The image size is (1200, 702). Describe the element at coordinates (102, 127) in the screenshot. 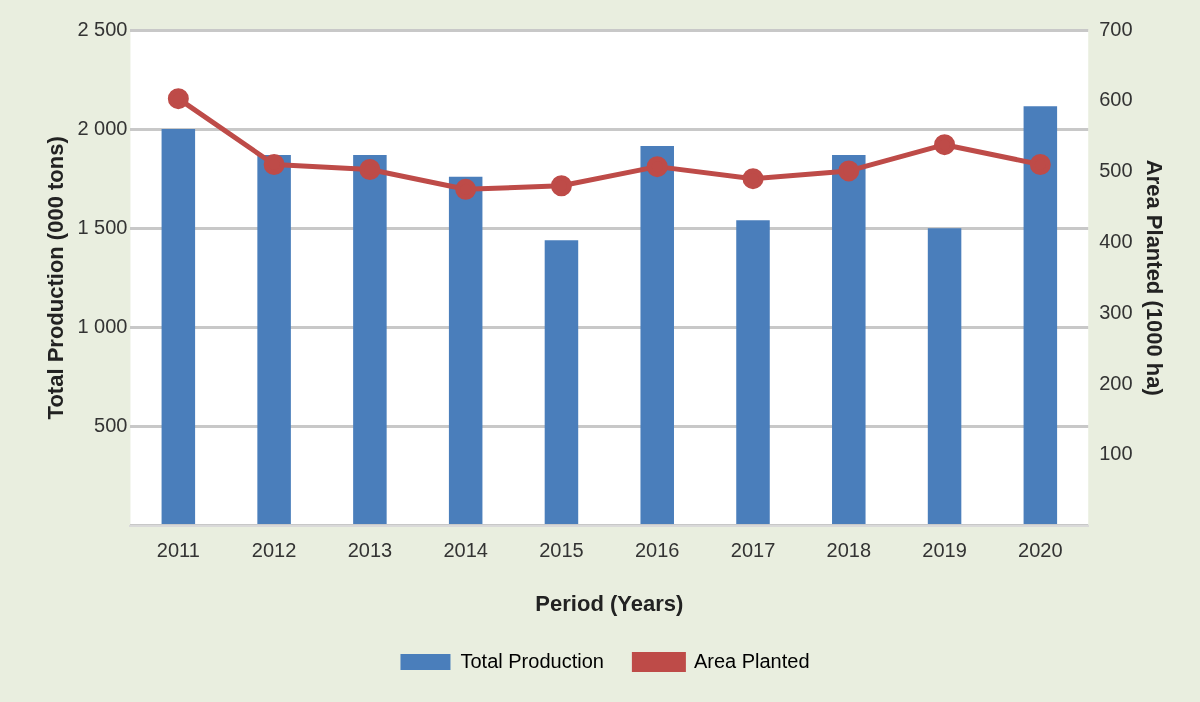

I see `y-tick-label: 2 000` at that location.